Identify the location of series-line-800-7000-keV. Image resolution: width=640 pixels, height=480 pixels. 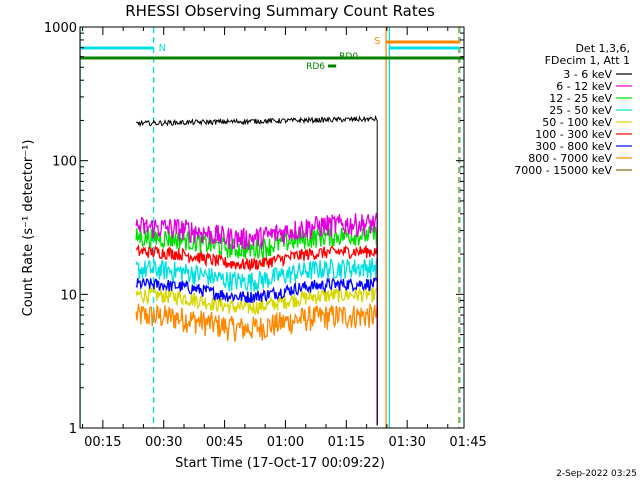
(256, 364).